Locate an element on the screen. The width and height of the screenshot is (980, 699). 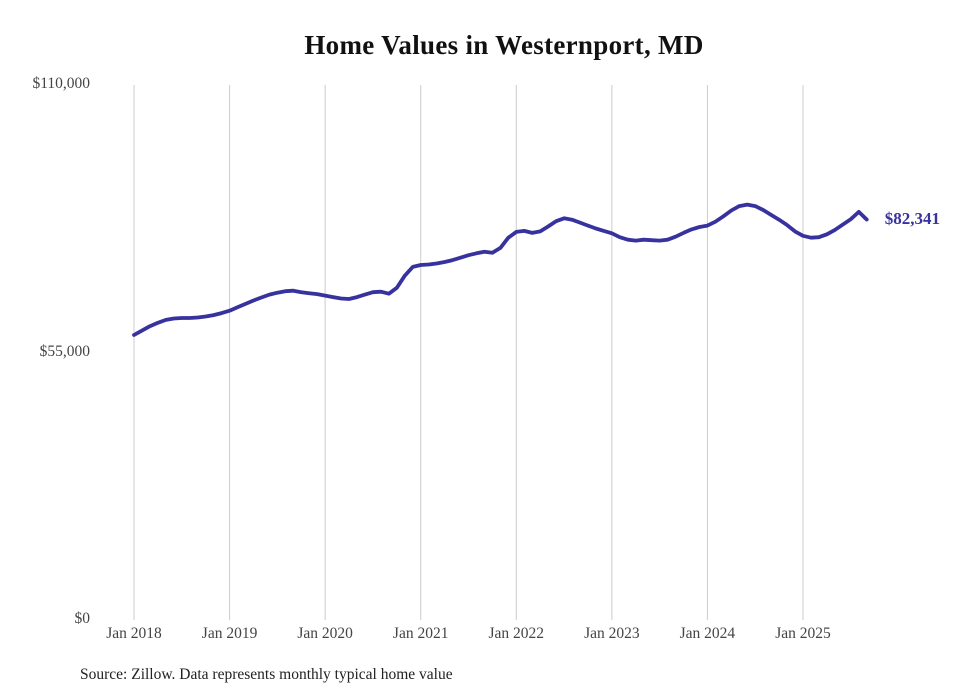
y-tick-label: $0 is located at coordinates (82, 618).